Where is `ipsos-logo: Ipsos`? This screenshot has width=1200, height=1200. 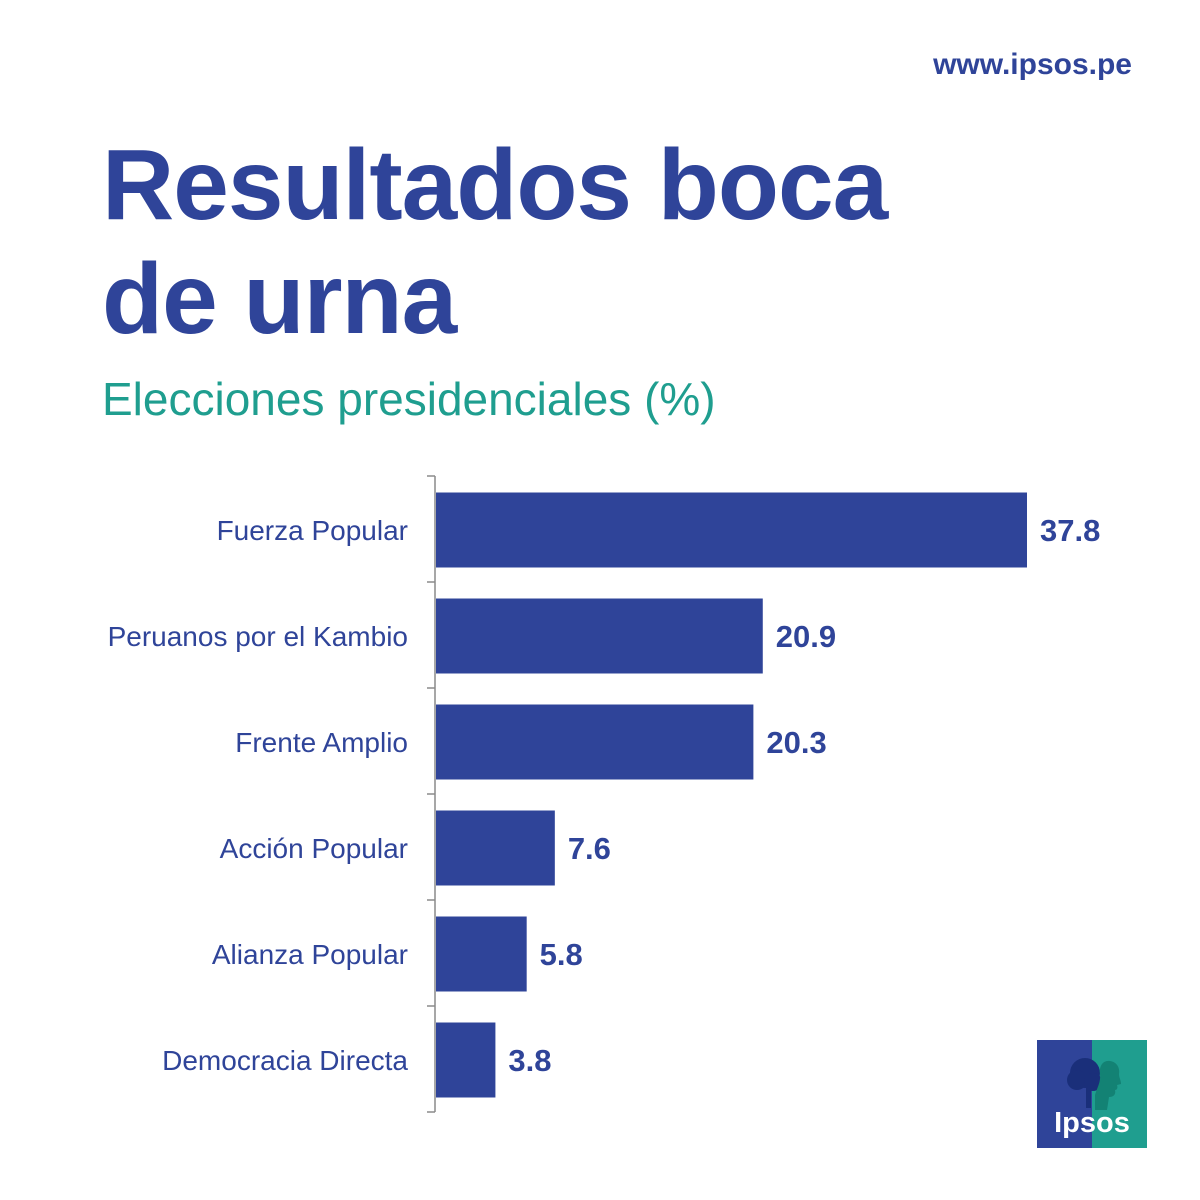 ipsos-logo: Ipsos is located at coordinates (1092, 1094).